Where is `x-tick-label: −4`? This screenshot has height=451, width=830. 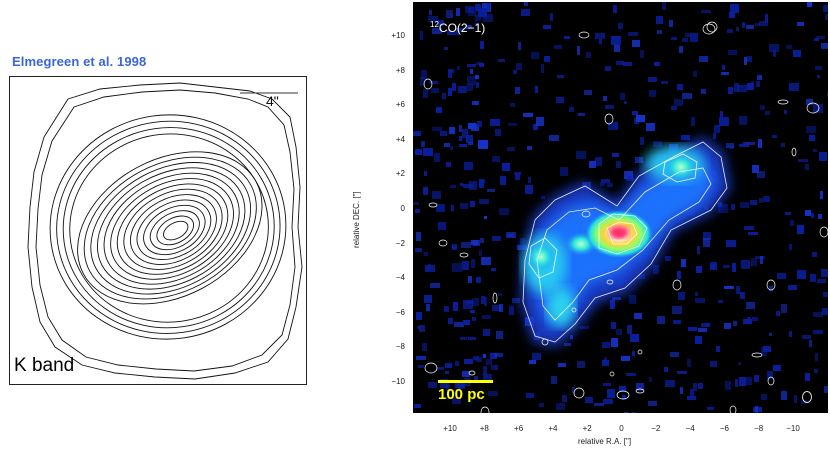
x-tick-label: −4 is located at coordinates (690, 428).